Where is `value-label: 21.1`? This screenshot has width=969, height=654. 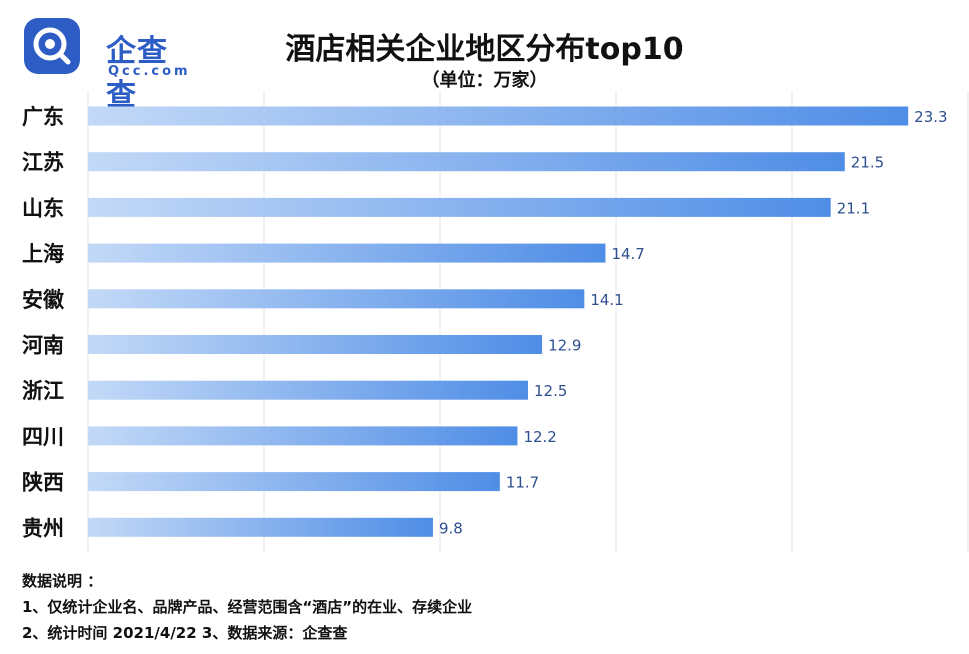 value-label: 21.1 is located at coordinates (853, 208).